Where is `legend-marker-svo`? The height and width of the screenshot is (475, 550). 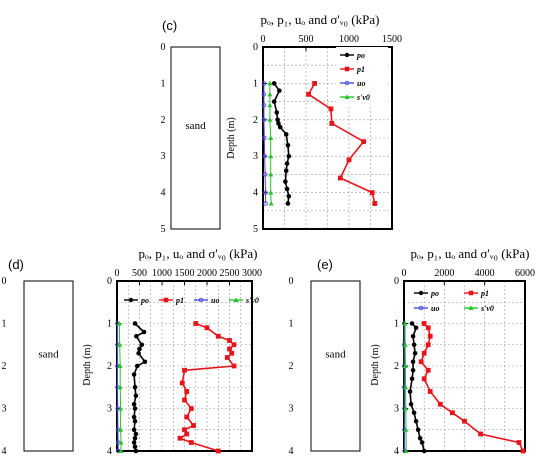 legend-marker-svo is located at coordinates (236, 299).